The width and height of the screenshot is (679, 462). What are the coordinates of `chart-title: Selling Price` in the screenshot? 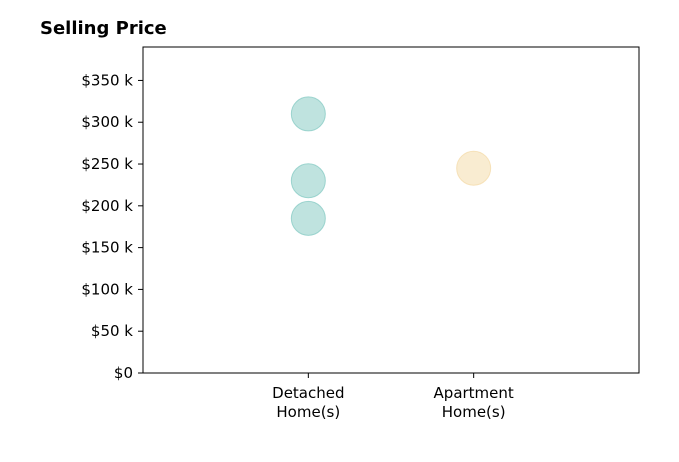 It's located at (103, 28).